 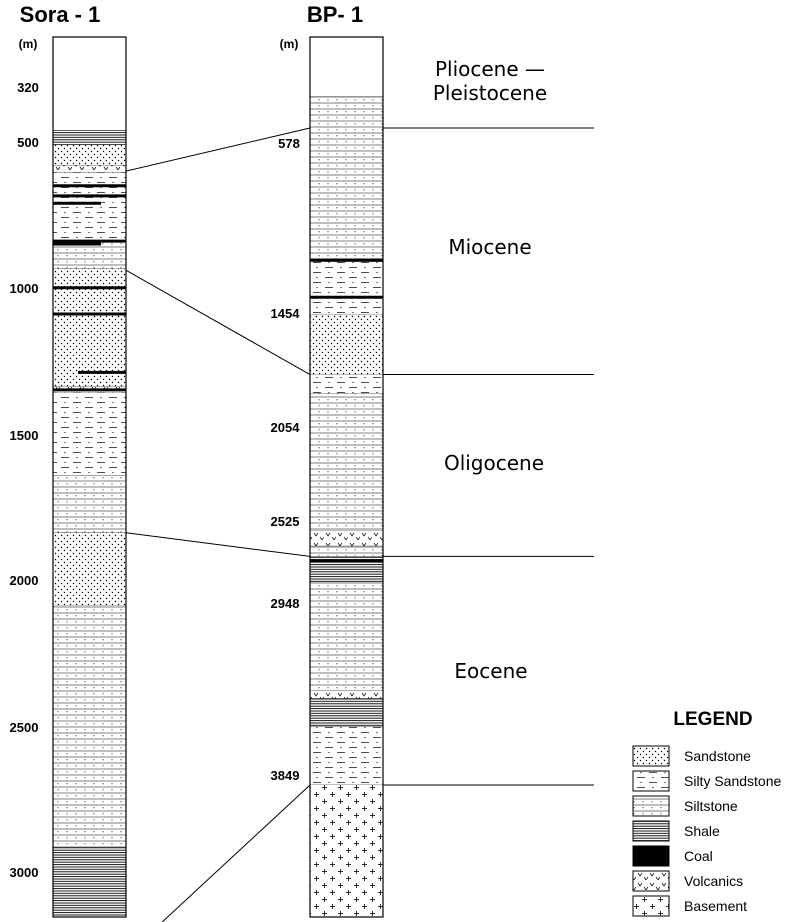 What do you see at coordinates (24, 435) in the screenshot?
I see `depth-label: 1500` at bounding box center [24, 435].